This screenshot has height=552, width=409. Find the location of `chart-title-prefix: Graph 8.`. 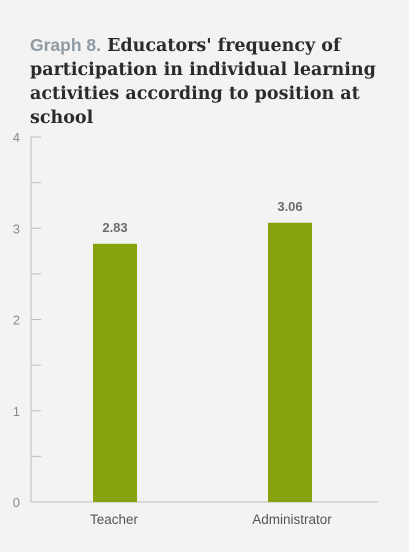

chart-title-prefix: Graph 8. is located at coordinates (65, 45).